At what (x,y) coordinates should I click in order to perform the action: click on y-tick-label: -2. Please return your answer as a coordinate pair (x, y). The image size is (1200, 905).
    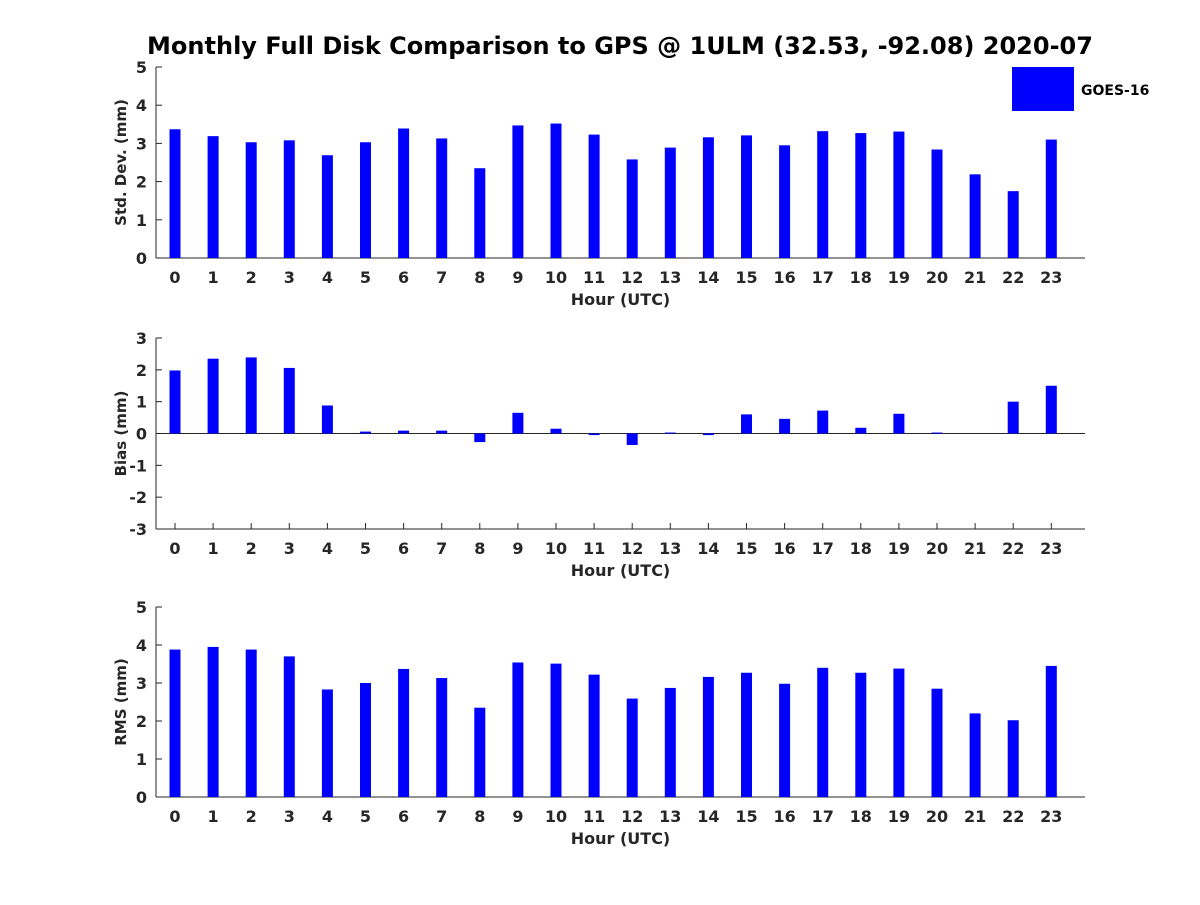
    Looking at the image, I should click on (138, 497).